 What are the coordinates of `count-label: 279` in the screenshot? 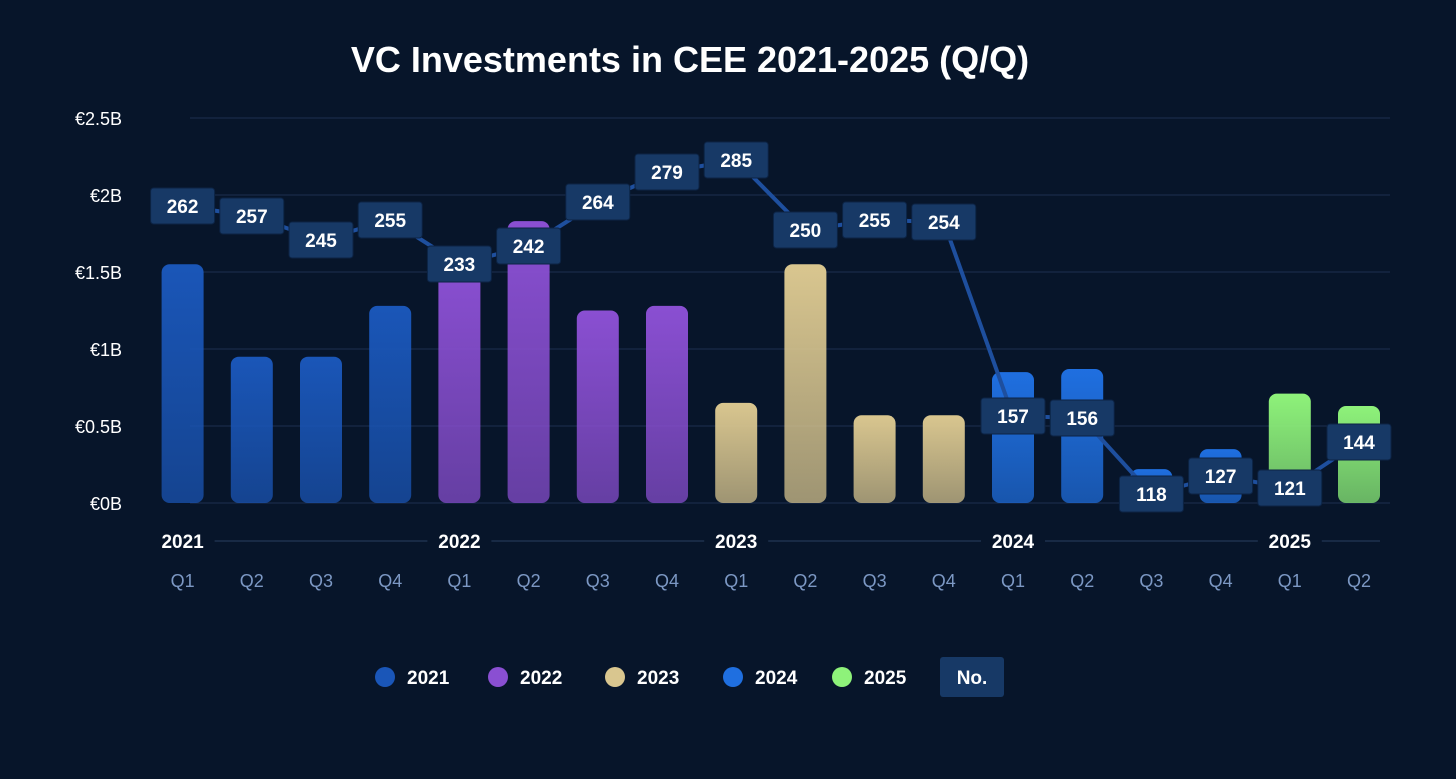 It's located at (667, 172).